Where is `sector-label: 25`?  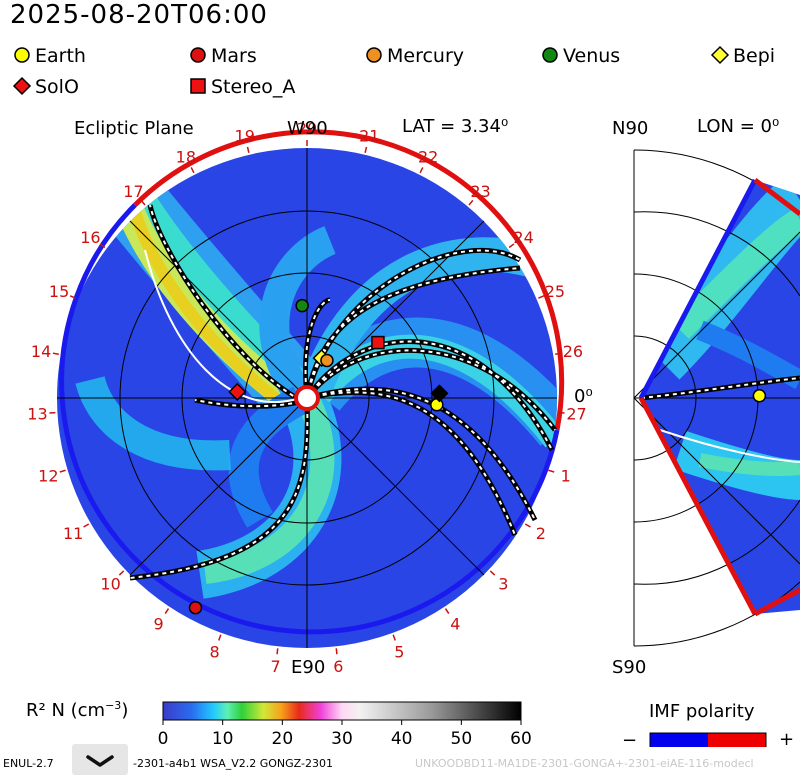
sector-label: 25 is located at coordinates (555, 291).